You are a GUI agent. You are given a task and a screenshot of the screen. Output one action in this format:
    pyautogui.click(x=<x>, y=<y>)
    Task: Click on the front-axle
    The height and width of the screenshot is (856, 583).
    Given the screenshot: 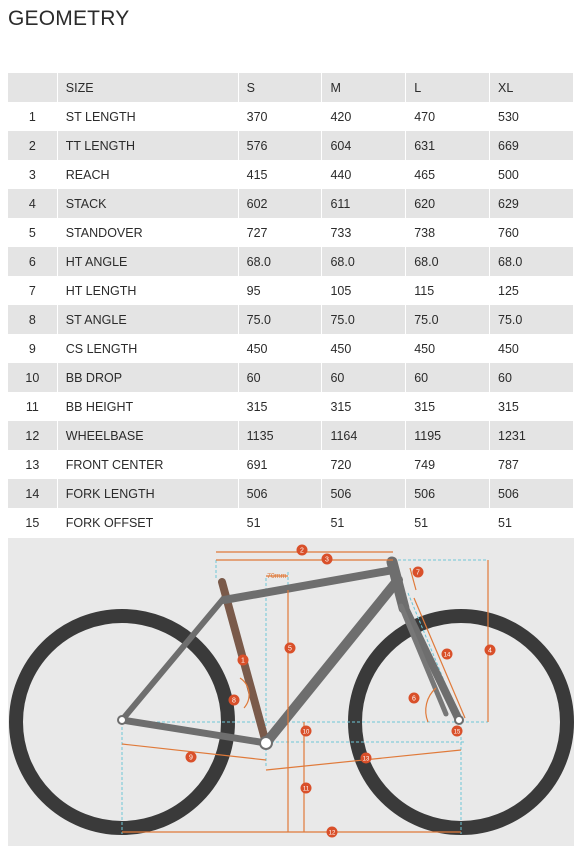 What is the action you would take?
    pyautogui.click(x=459, y=720)
    